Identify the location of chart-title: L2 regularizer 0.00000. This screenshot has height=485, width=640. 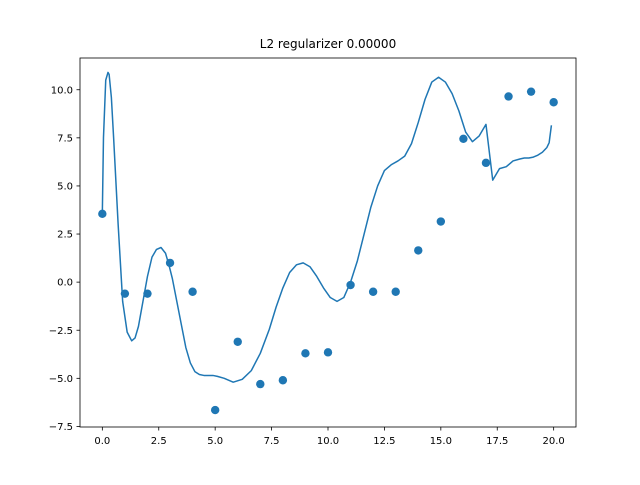
(328, 44).